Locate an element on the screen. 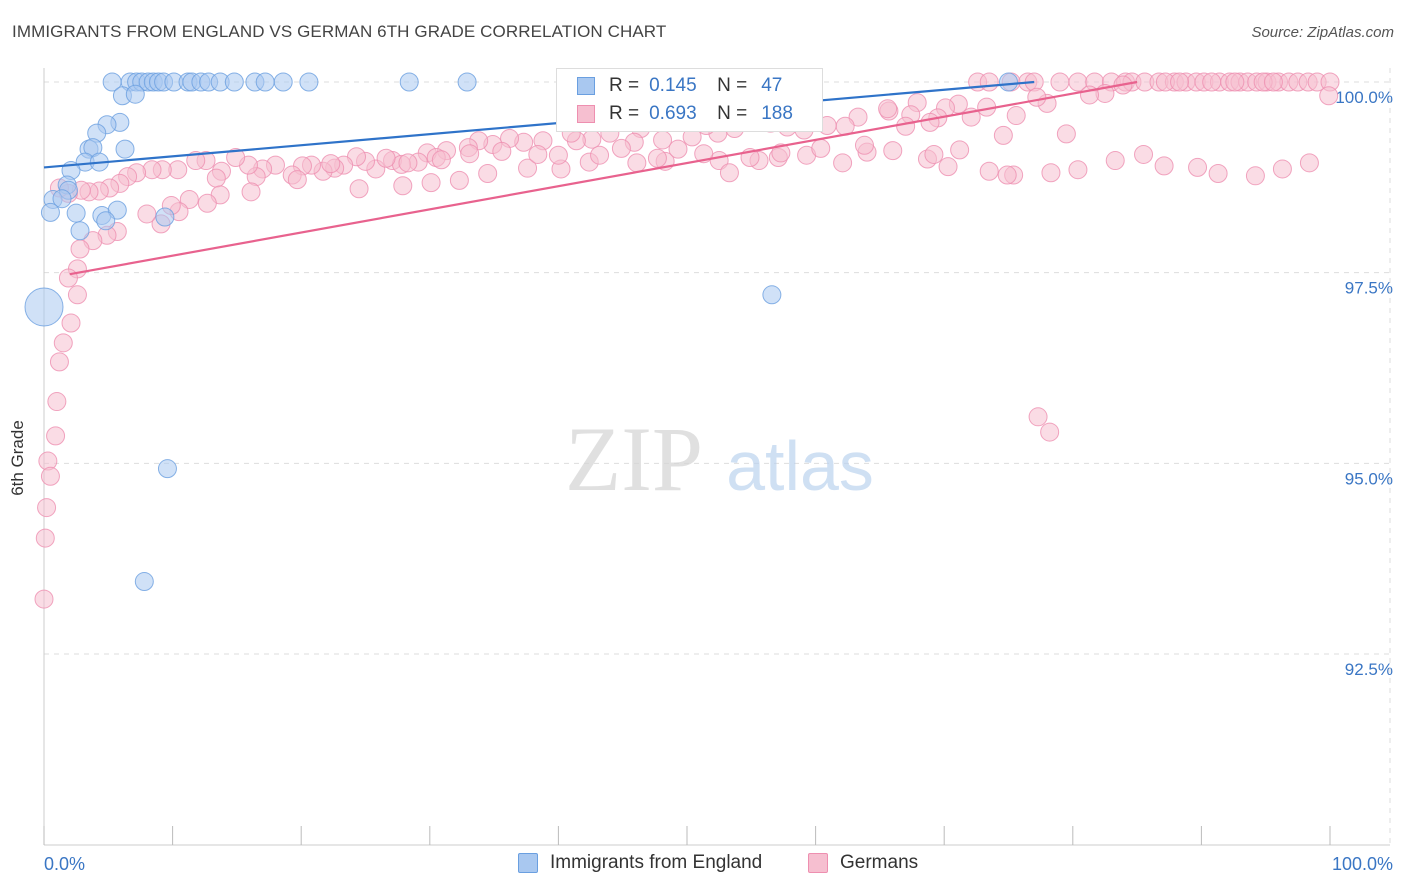 The width and height of the screenshot is (1406, 892). source-label: Source: ZipAtlas.com is located at coordinates (1322, 32).